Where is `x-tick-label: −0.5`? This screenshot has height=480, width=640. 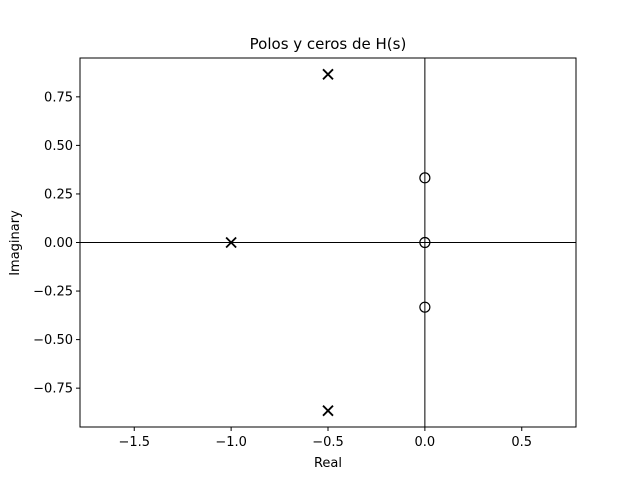
x-tick-label: −0.5 is located at coordinates (328, 442).